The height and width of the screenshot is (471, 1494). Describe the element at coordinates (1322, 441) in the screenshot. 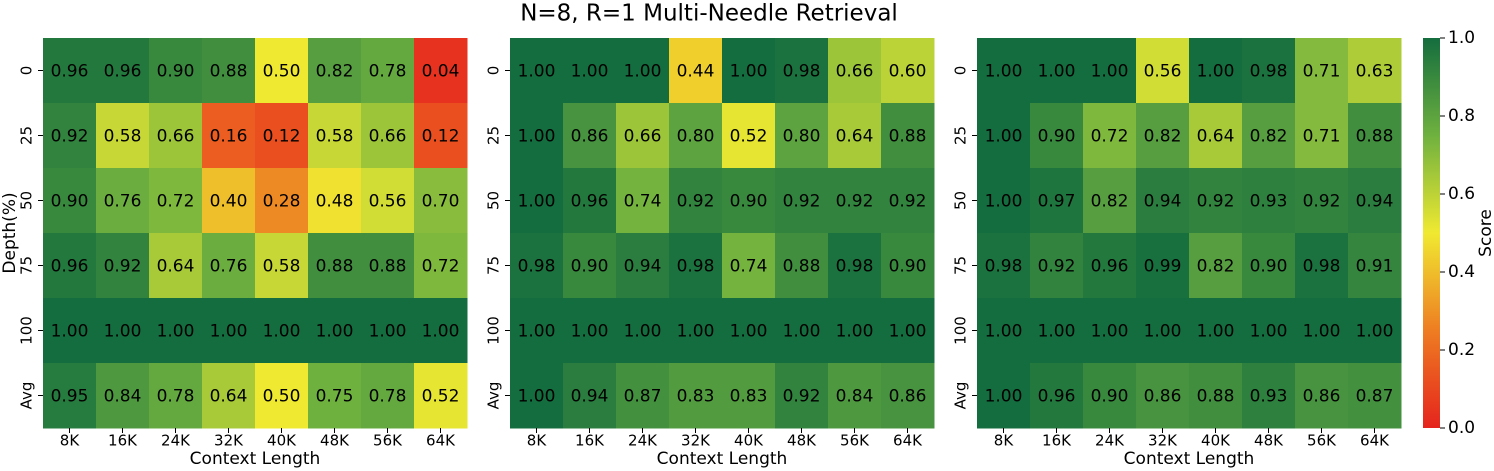

I see `x-tick-label: 56K` at that location.